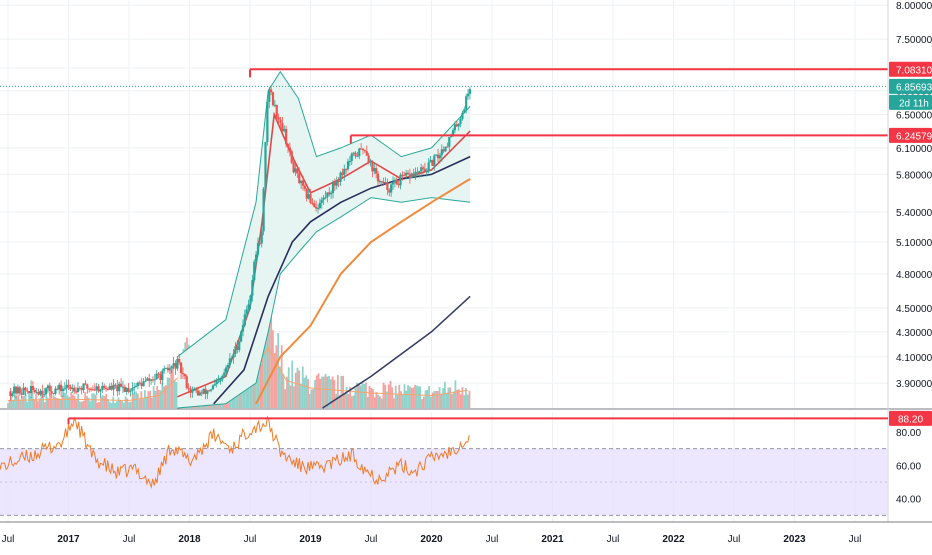 The height and width of the screenshot is (555, 932). What do you see at coordinates (68, 539) in the screenshot?
I see `time-axis-label: 2017` at bounding box center [68, 539].